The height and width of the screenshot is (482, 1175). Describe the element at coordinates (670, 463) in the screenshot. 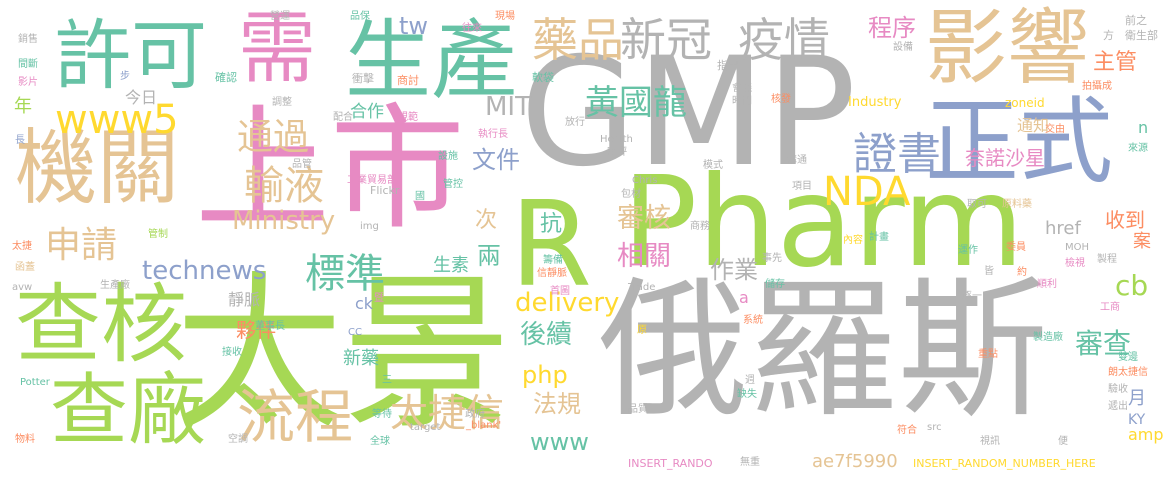

I see `word-insert-rando: INSERT_RANDO` at that location.